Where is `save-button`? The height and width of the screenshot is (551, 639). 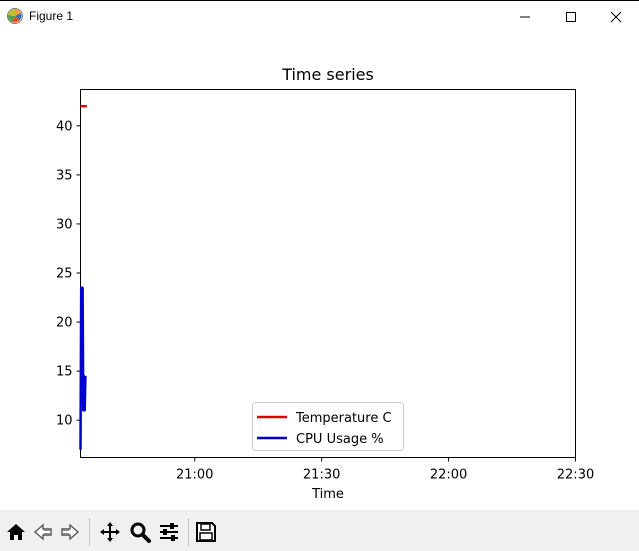 save-button is located at coordinates (206, 532).